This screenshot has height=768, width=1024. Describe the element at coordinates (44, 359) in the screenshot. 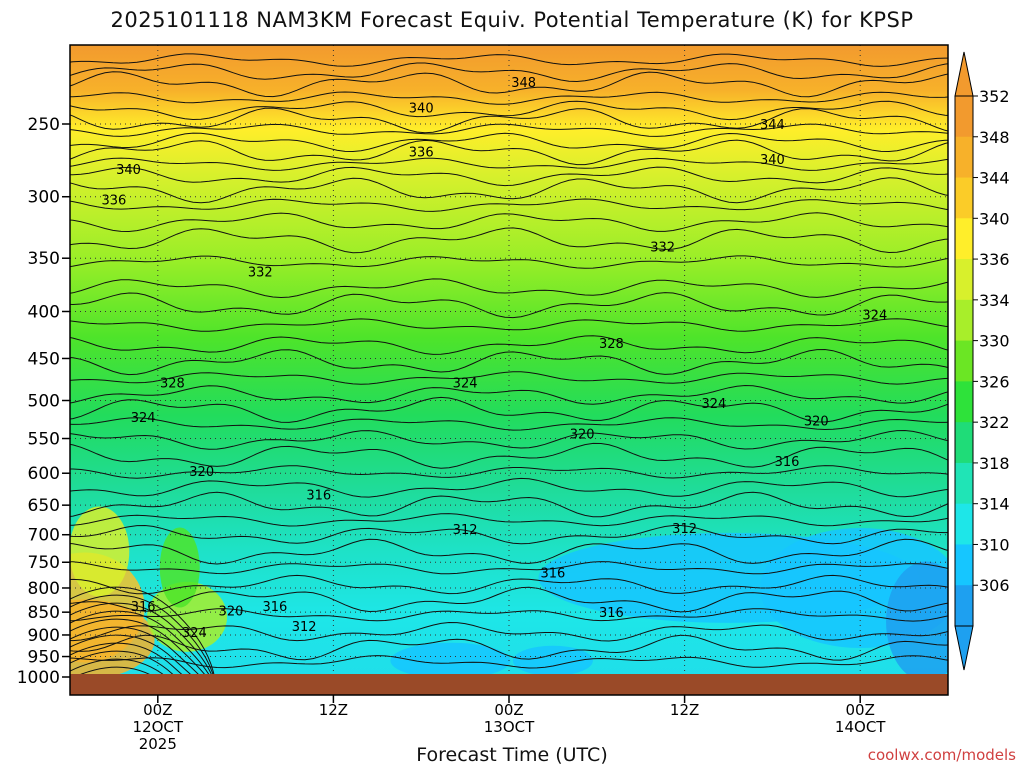

I see `y-tick-label: 450` at that location.